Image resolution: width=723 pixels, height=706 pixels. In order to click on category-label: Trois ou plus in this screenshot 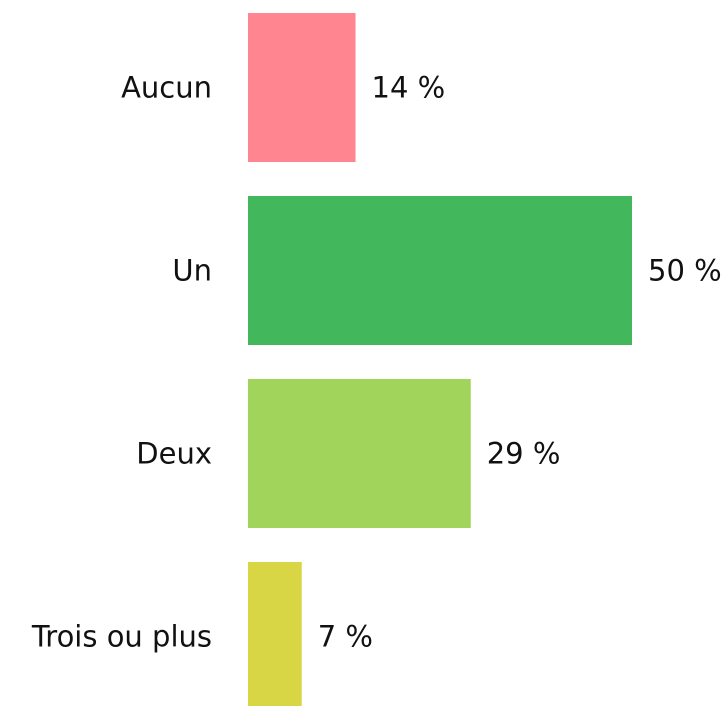, I will do `click(121, 637)`.